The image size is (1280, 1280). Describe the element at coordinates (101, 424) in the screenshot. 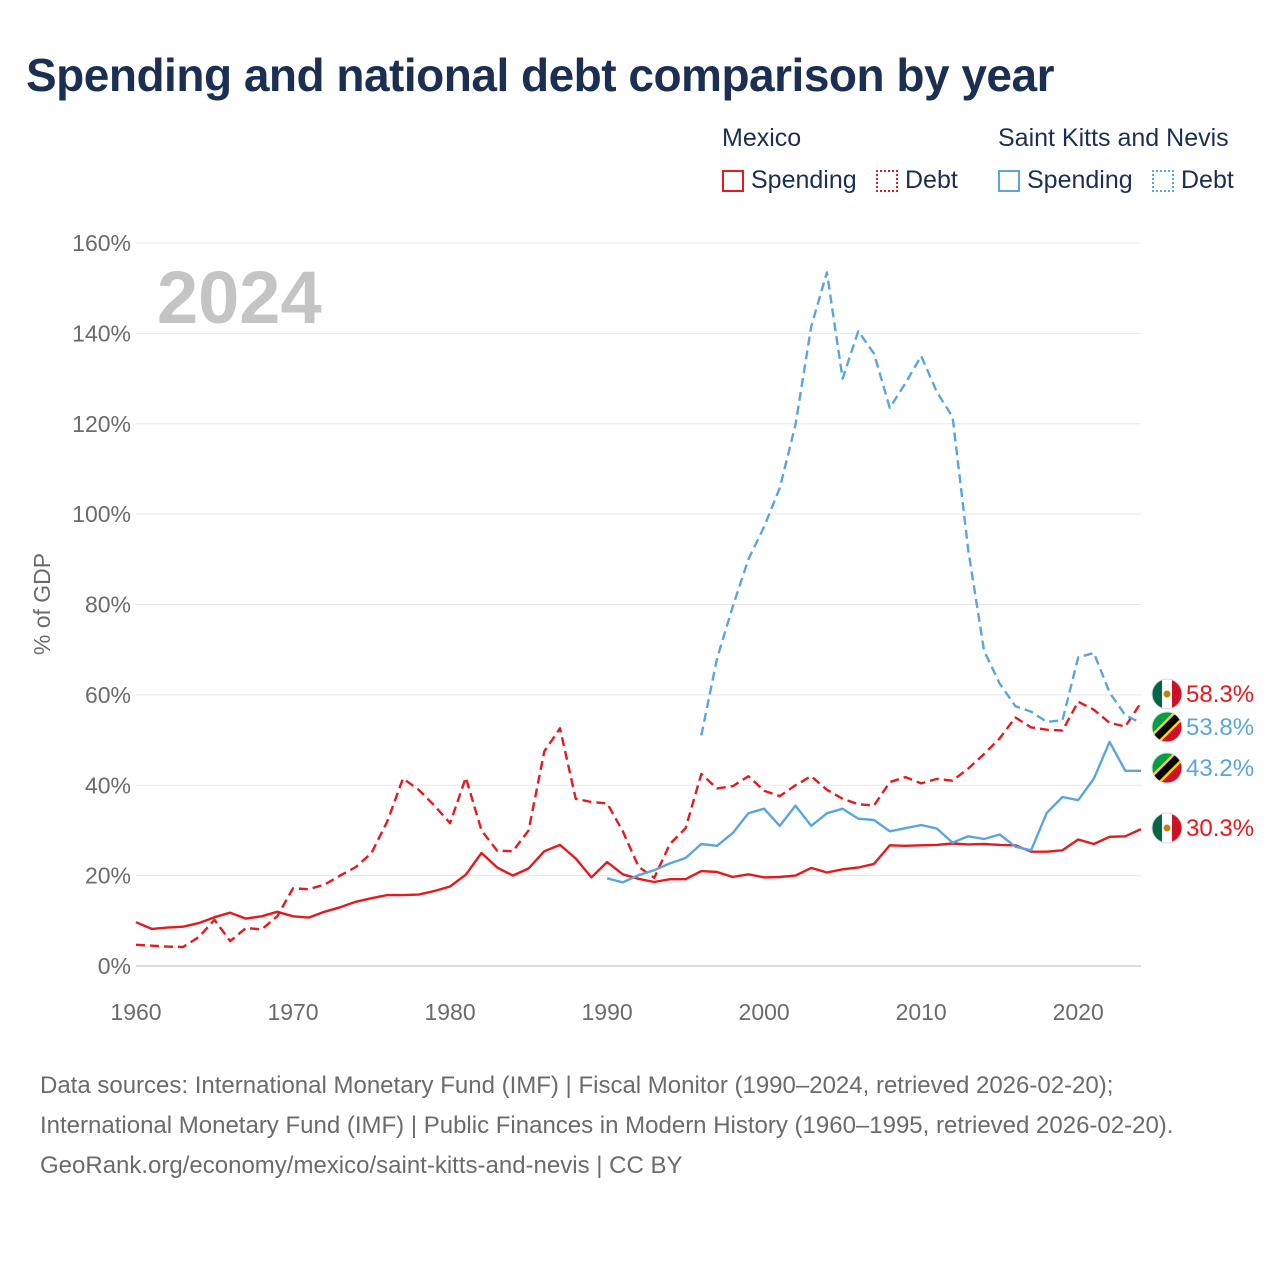

I see `y-tick-label: 120%` at that location.